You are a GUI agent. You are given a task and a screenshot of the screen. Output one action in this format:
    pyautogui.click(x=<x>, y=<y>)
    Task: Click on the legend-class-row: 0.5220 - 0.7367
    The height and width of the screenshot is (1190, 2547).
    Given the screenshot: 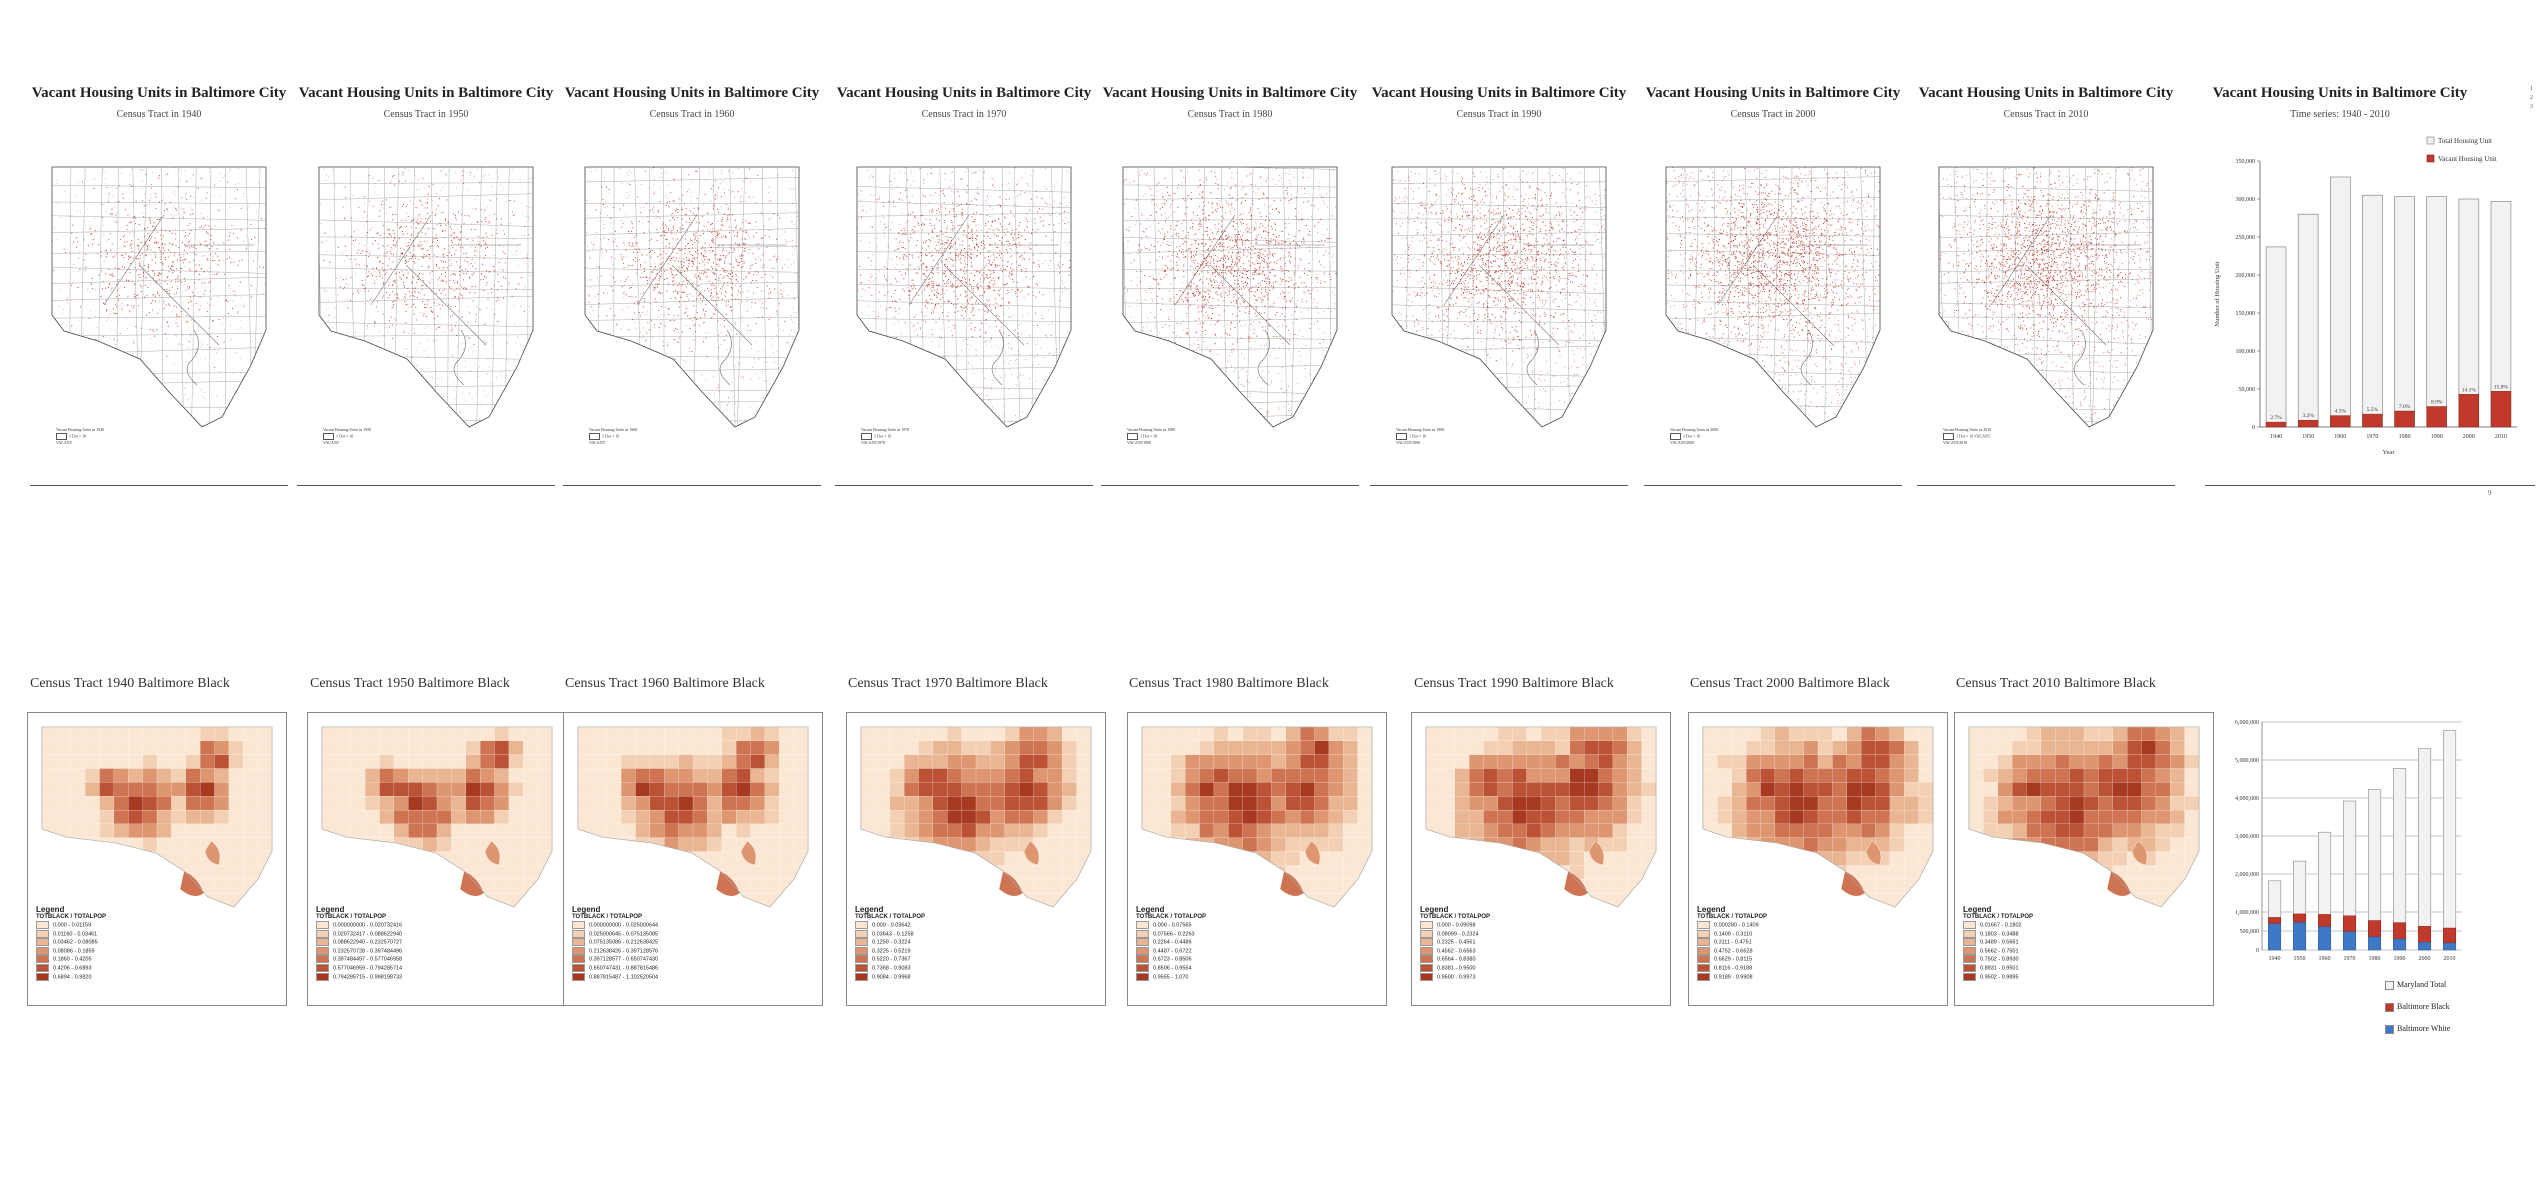 What is the action you would take?
    pyautogui.click(x=890, y=959)
    